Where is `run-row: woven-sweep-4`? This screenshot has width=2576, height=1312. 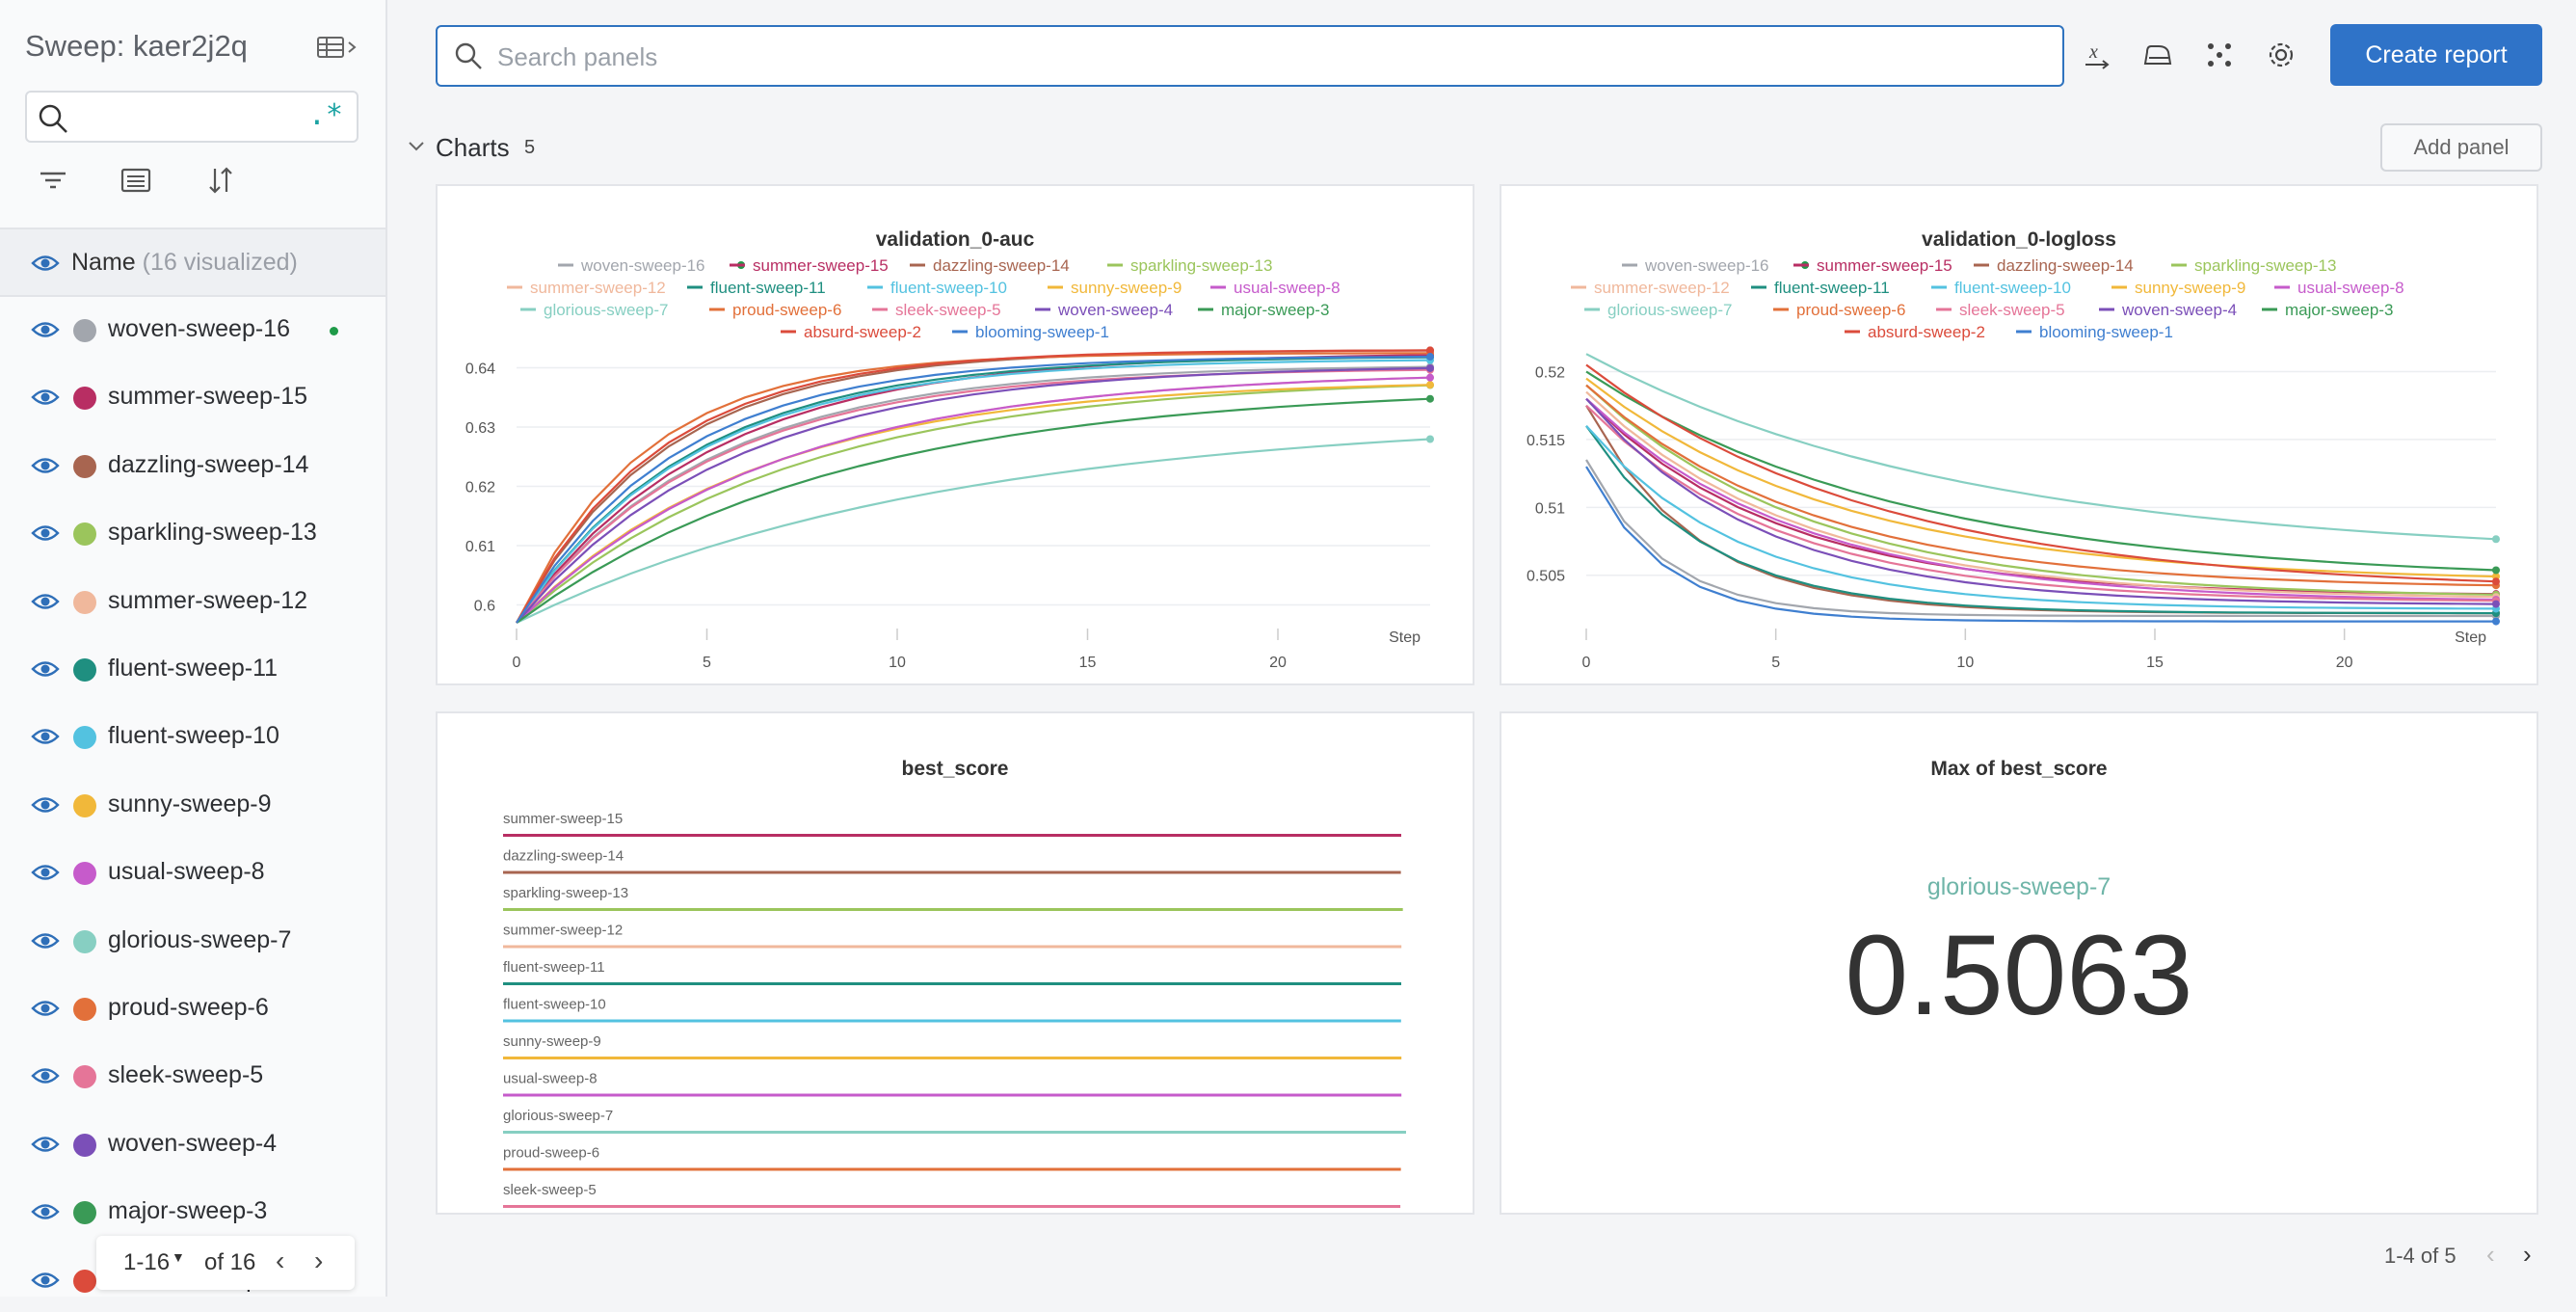
run-row: woven-sweep-4 is located at coordinates (192, 1147).